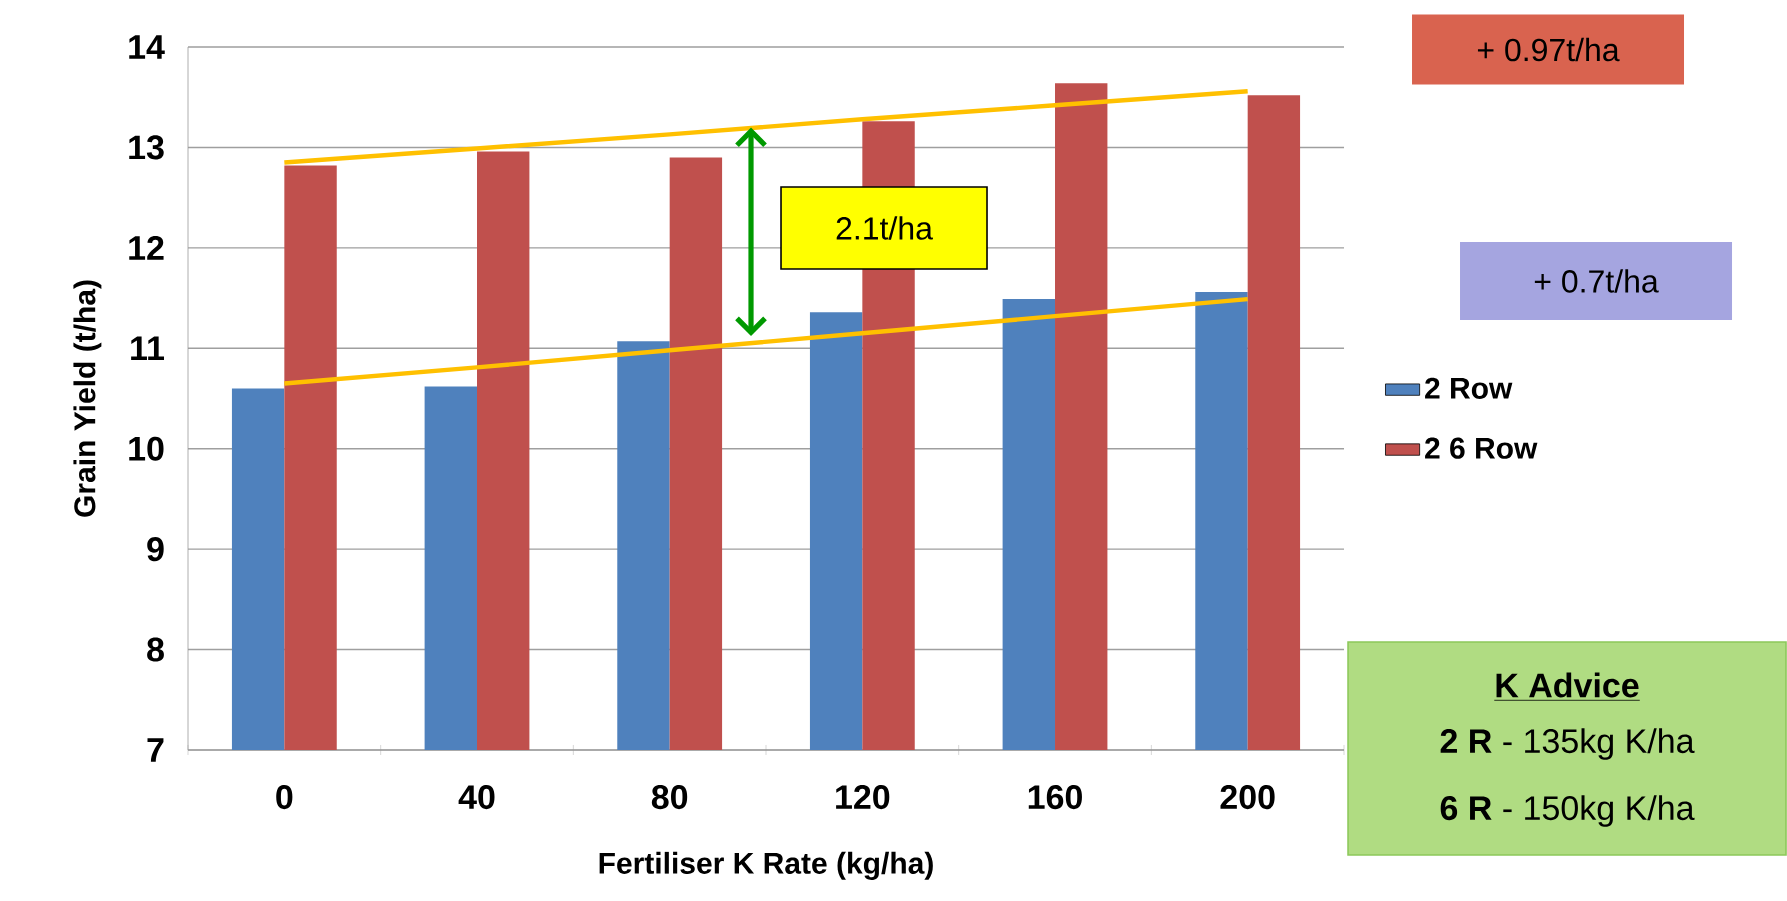 The width and height of the screenshot is (1787, 901). Describe the element at coordinates (155, 649) in the screenshot. I see `y-tick-label: 8` at that location.